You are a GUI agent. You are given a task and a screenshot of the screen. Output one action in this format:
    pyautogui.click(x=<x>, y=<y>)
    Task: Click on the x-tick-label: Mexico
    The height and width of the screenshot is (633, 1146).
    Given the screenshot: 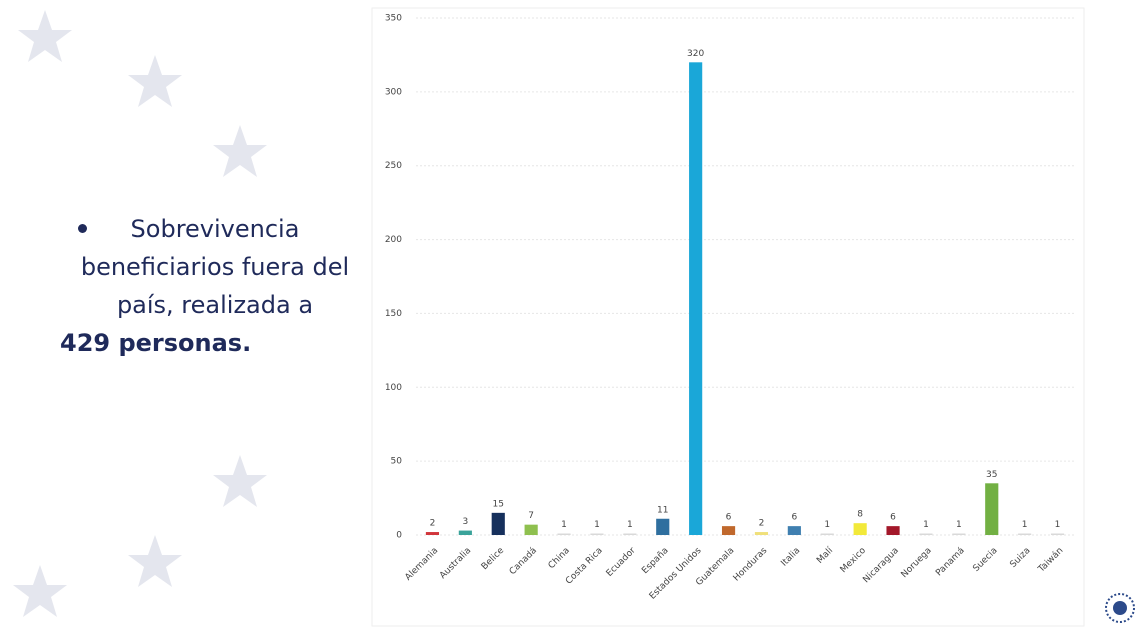 What is the action you would take?
    pyautogui.click(x=854, y=560)
    